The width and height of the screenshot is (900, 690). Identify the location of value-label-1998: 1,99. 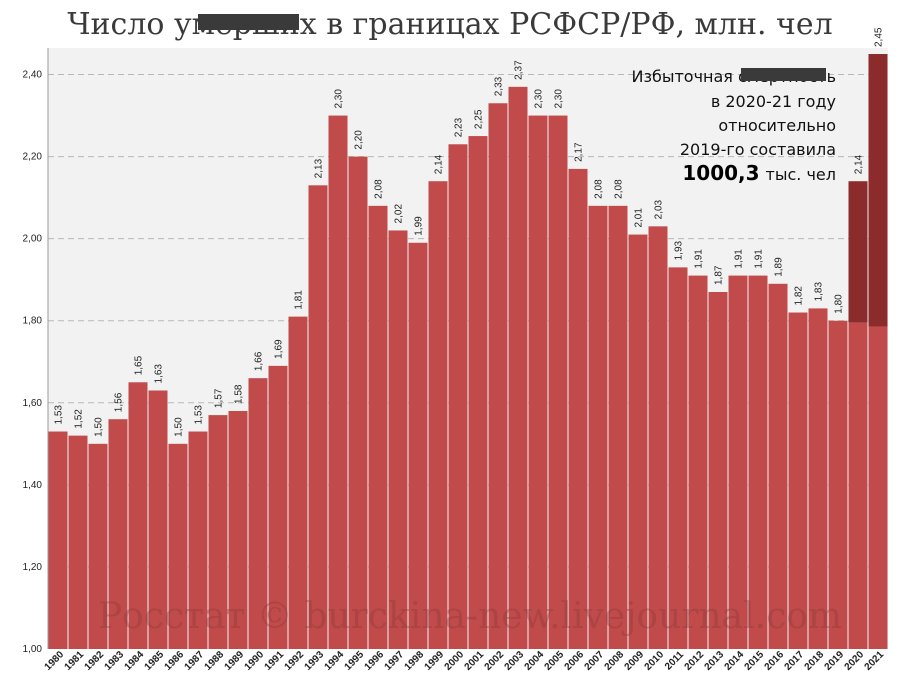
(419, 226).